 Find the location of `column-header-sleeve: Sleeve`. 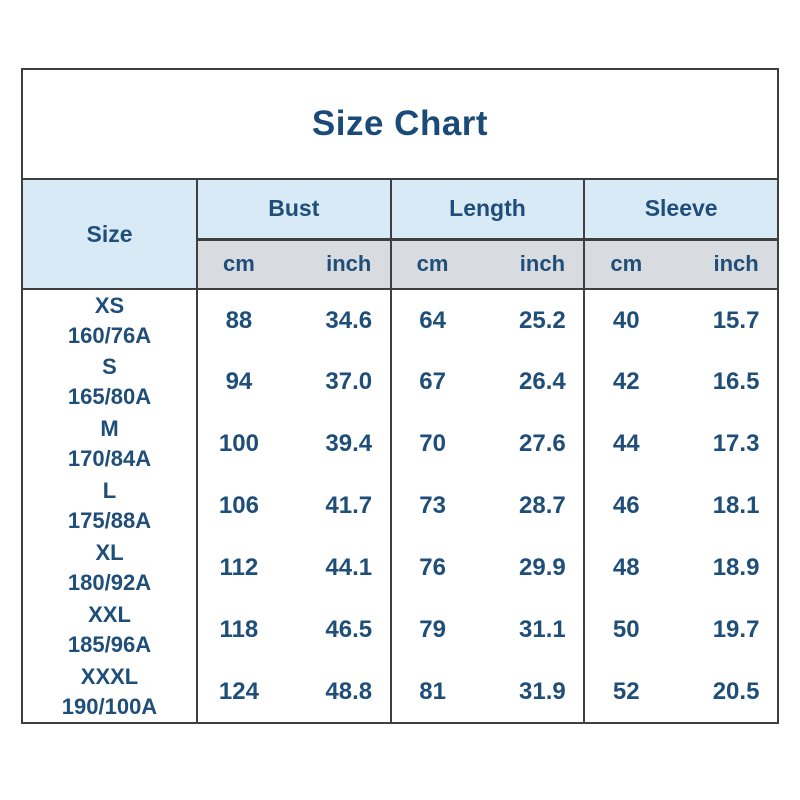

column-header-sleeve: Sleeve is located at coordinates (681, 210).